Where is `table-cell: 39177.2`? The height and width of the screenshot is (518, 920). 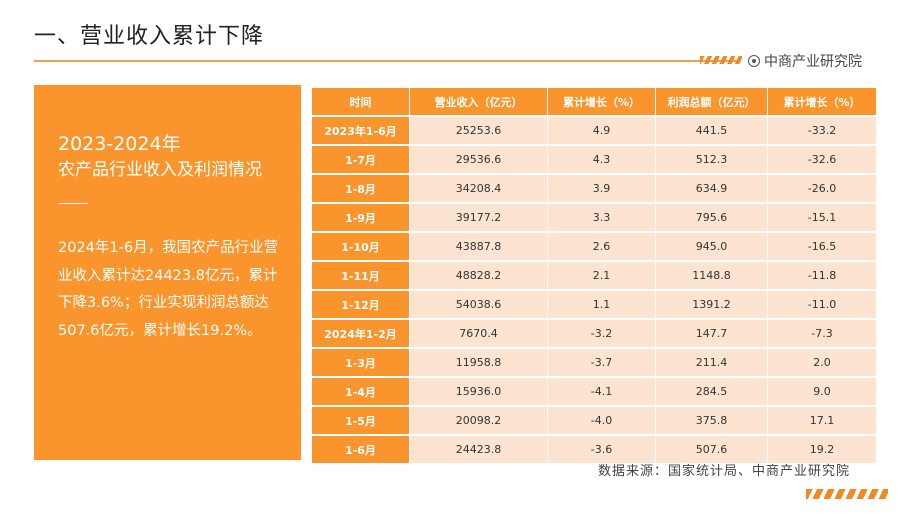 table-cell: 39177.2 is located at coordinates (479, 217).